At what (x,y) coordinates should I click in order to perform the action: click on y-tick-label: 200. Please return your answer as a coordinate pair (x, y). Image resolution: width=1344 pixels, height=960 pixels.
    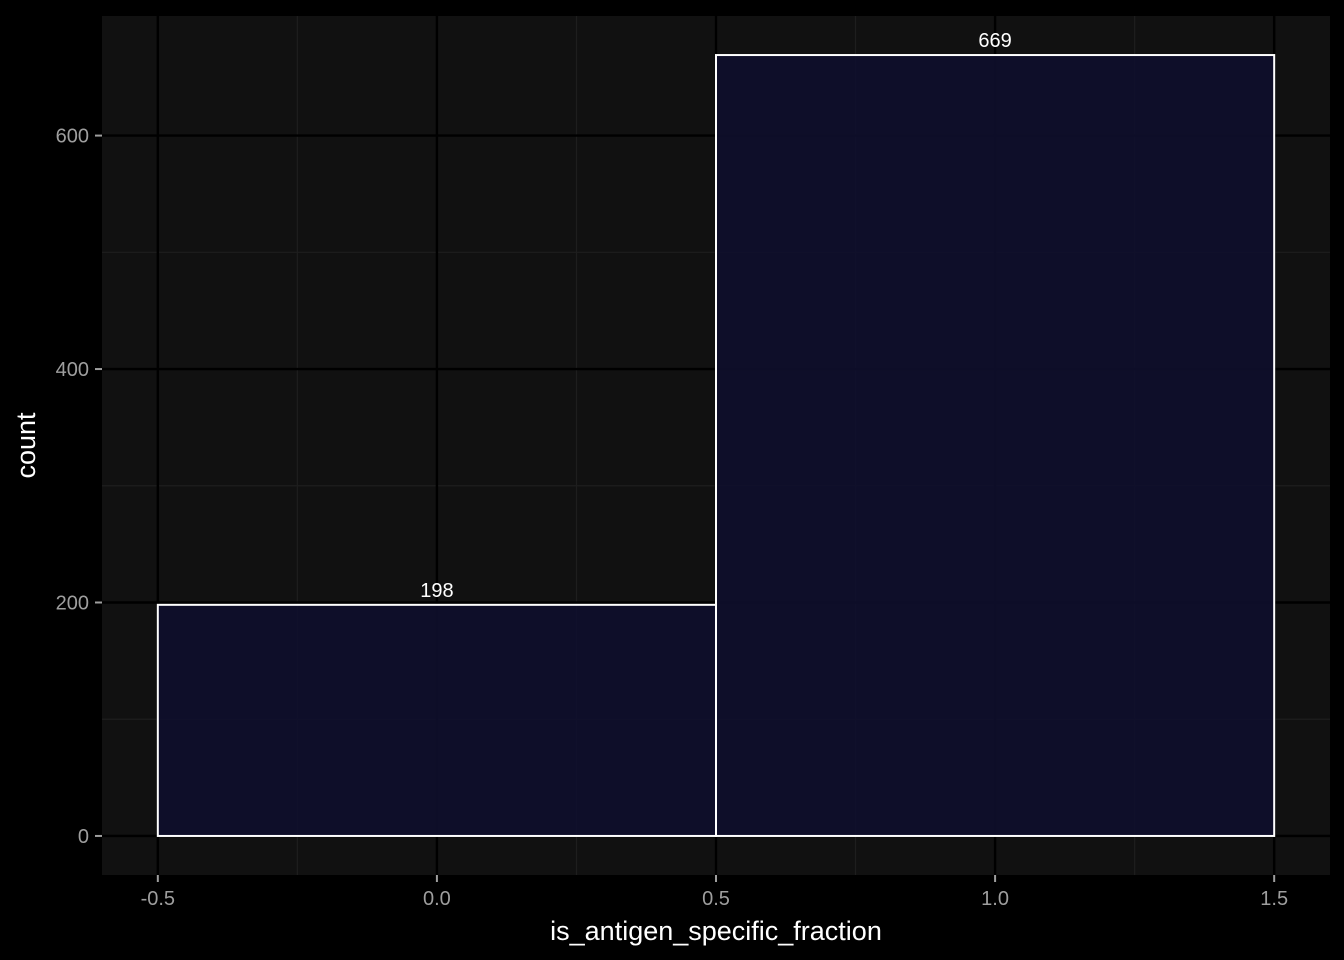
    Looking at the image, I should click on (72, 603).